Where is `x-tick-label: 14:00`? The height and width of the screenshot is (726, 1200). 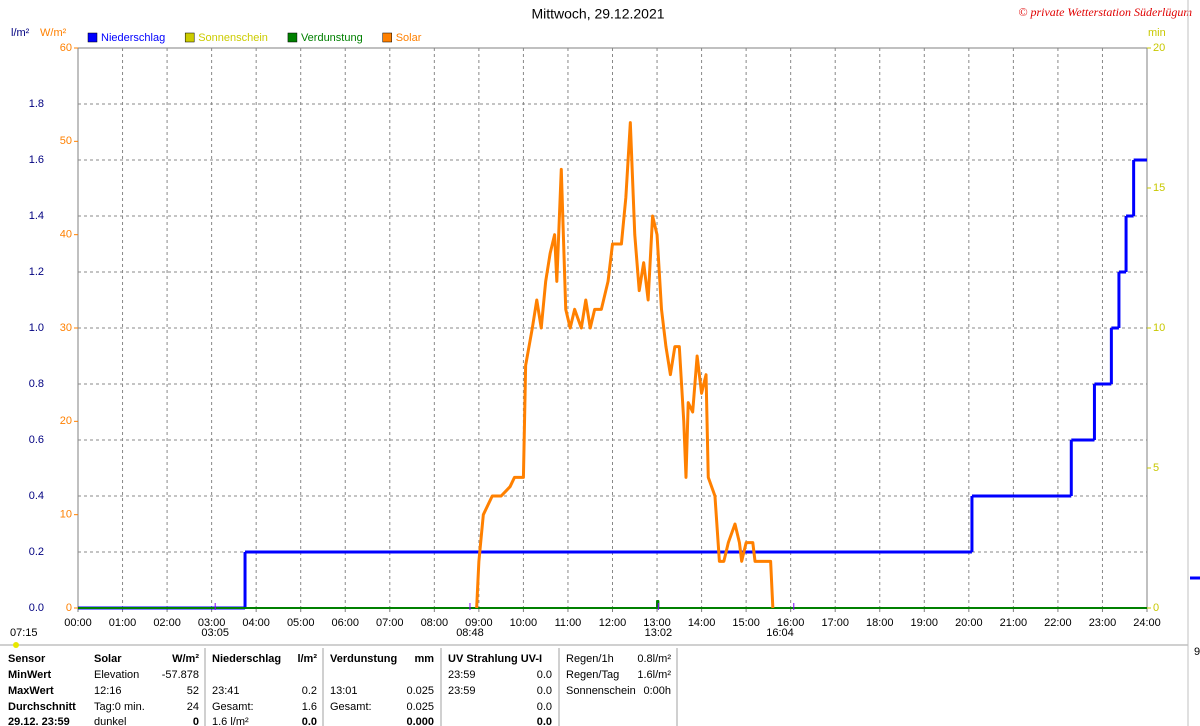
x-tick-label: 14:00 is located at coordinates (702, 623).